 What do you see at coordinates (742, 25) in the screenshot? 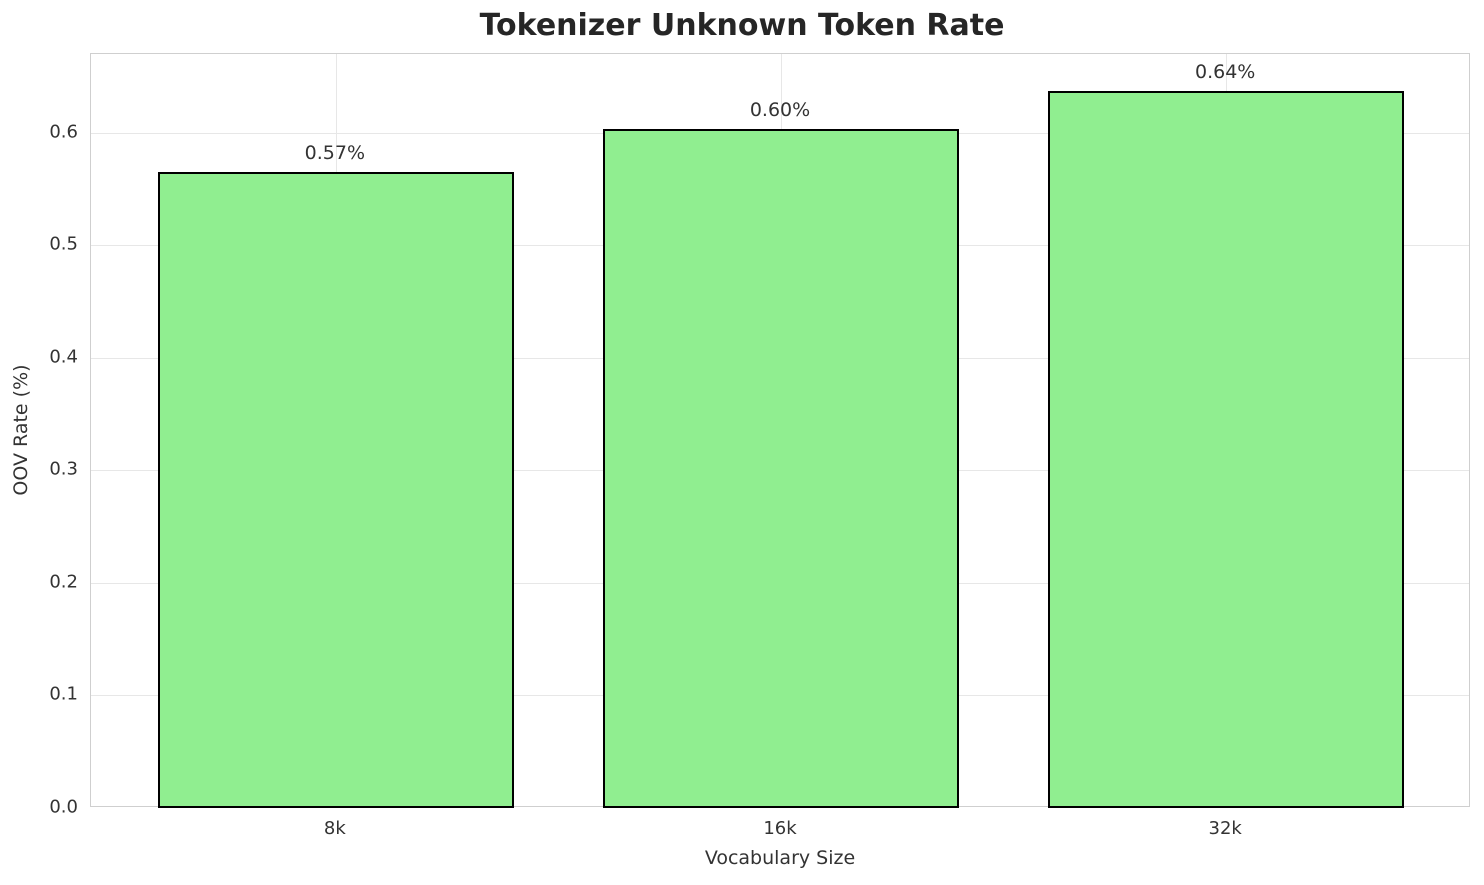
I see `chart-title: Tokenizer Unknown Token Rate` at bounding box center [742, 25].